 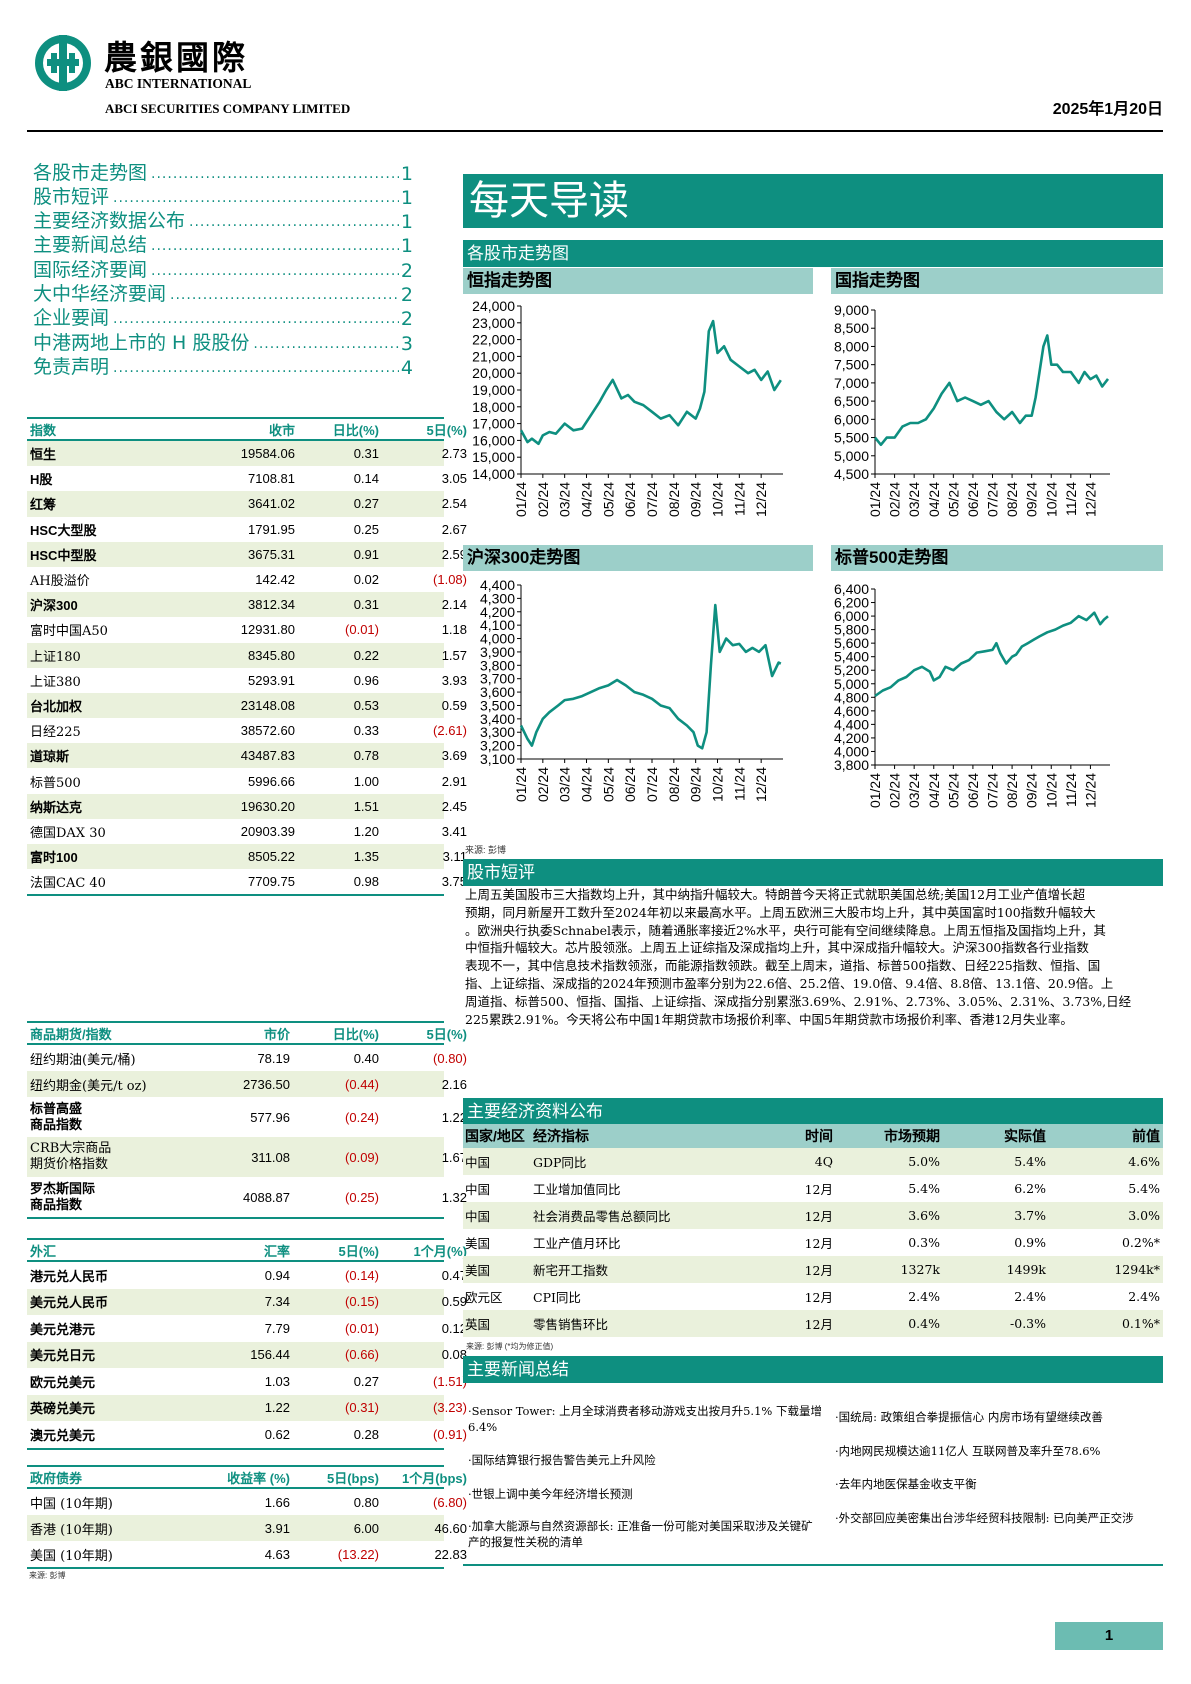 What do you see at coordinates (247, 1197) in the screenshot?
I see `table-row: 罗杰斯国际 商品指数 4088.87 (0.25) 1.32` at bounding box center [247, 1197].